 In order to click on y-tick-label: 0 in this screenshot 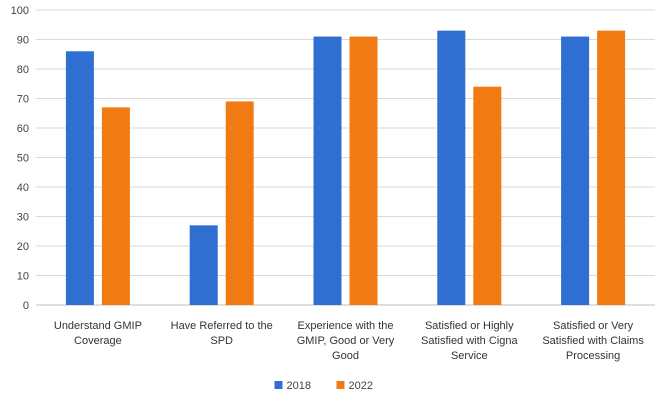, I will do `click(26, 306)`.